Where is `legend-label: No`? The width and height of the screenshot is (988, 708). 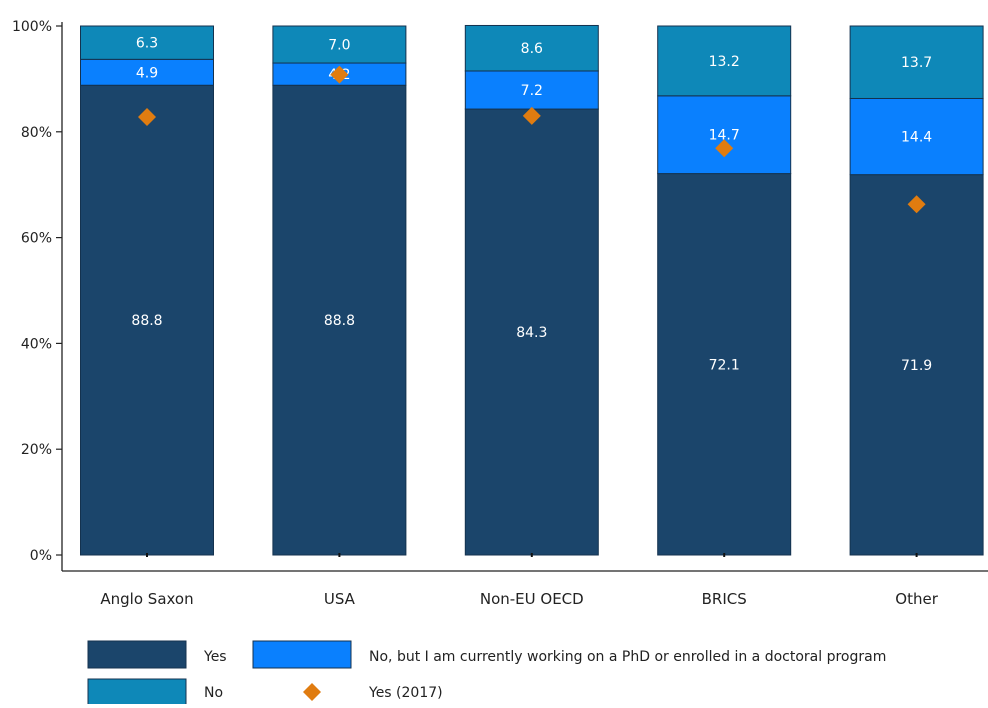
legend-label: No is located at coordinates (213, 693).